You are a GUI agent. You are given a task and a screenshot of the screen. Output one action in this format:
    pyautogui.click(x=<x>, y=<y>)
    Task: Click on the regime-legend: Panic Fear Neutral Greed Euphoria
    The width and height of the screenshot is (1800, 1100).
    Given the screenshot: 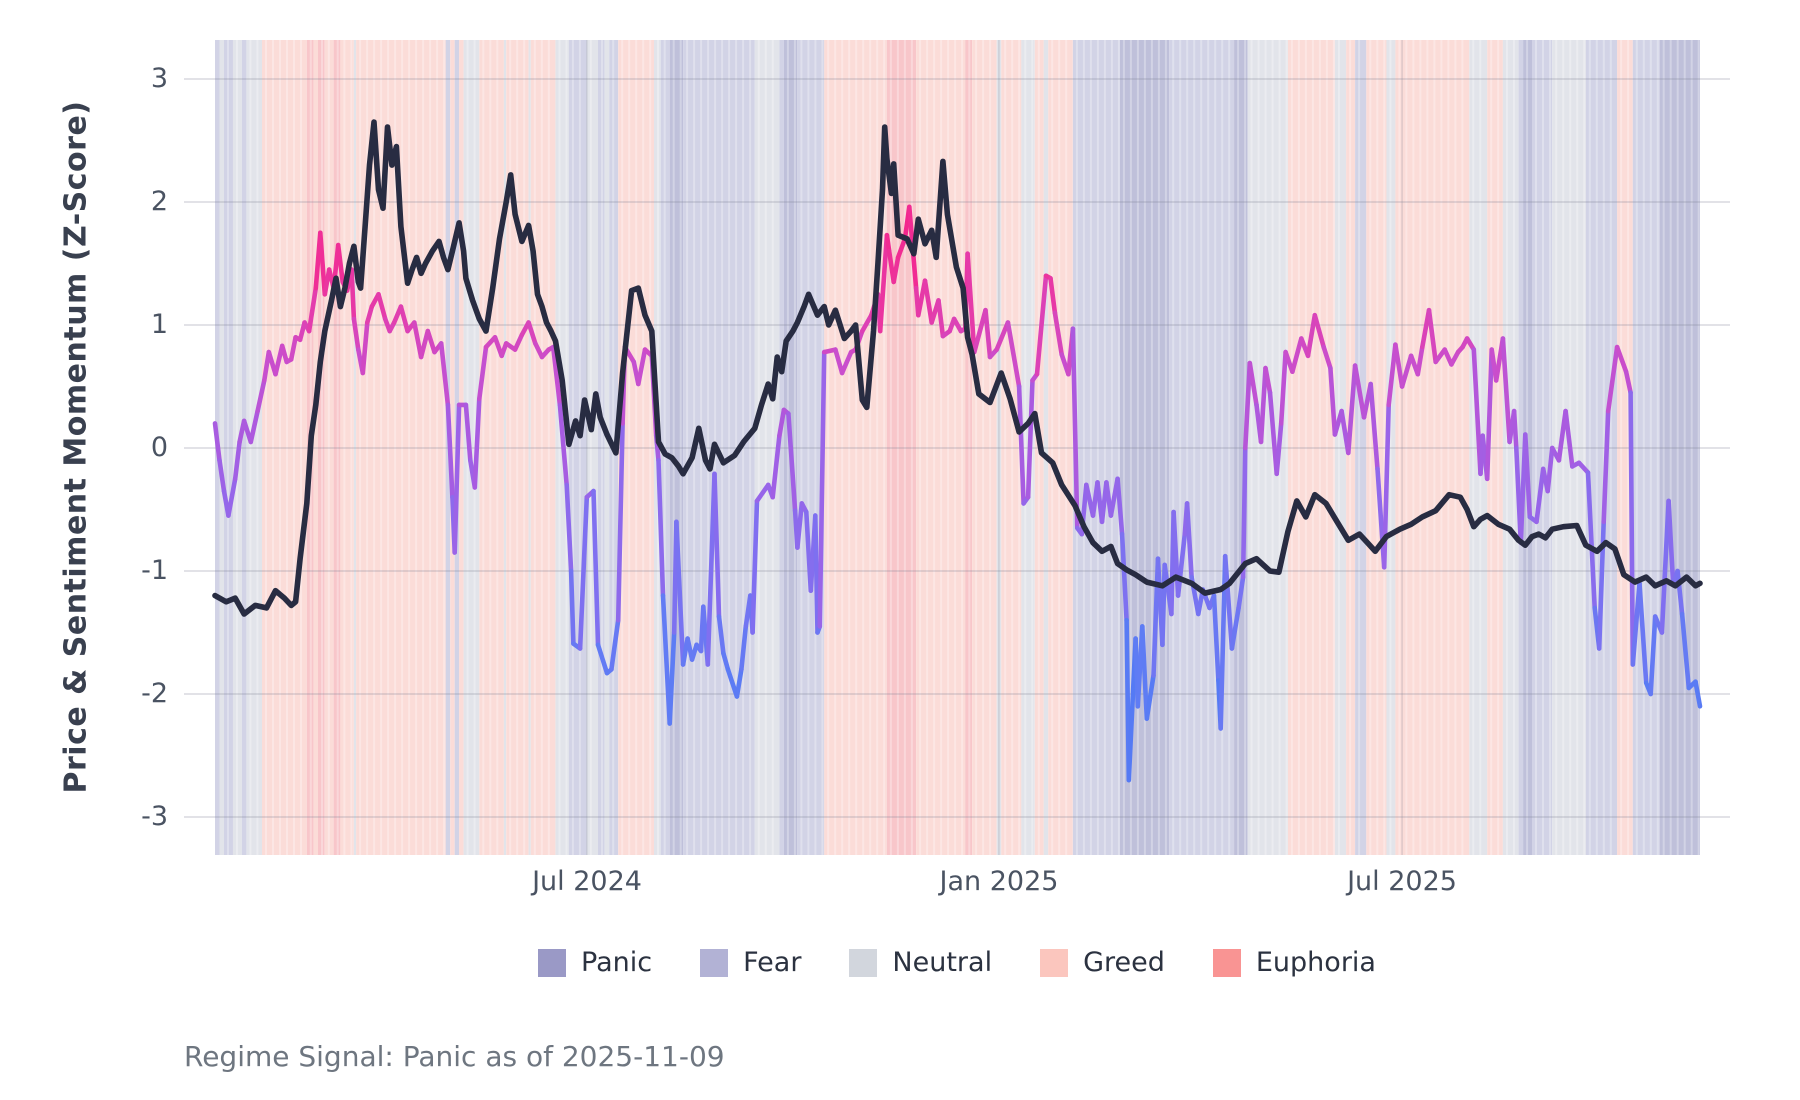 What is the action you would take?
    pyautogui.click(x=957, y=963)
    